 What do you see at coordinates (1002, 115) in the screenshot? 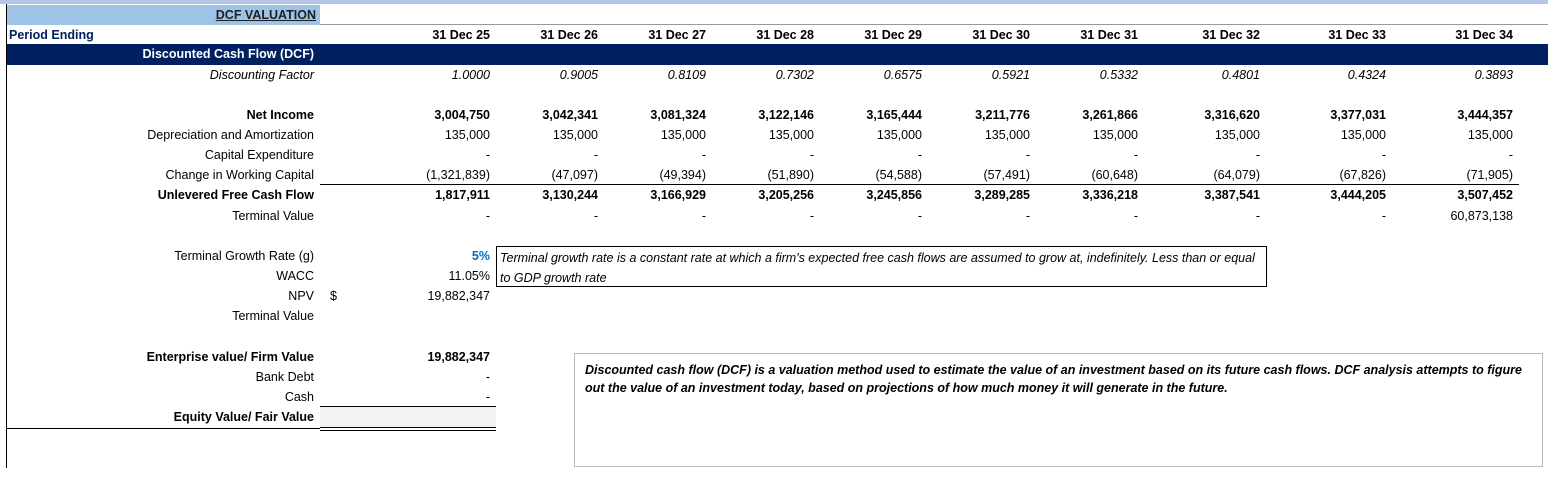
I see `value-cell: 3,211,776` at bounding box center [1002, 115].